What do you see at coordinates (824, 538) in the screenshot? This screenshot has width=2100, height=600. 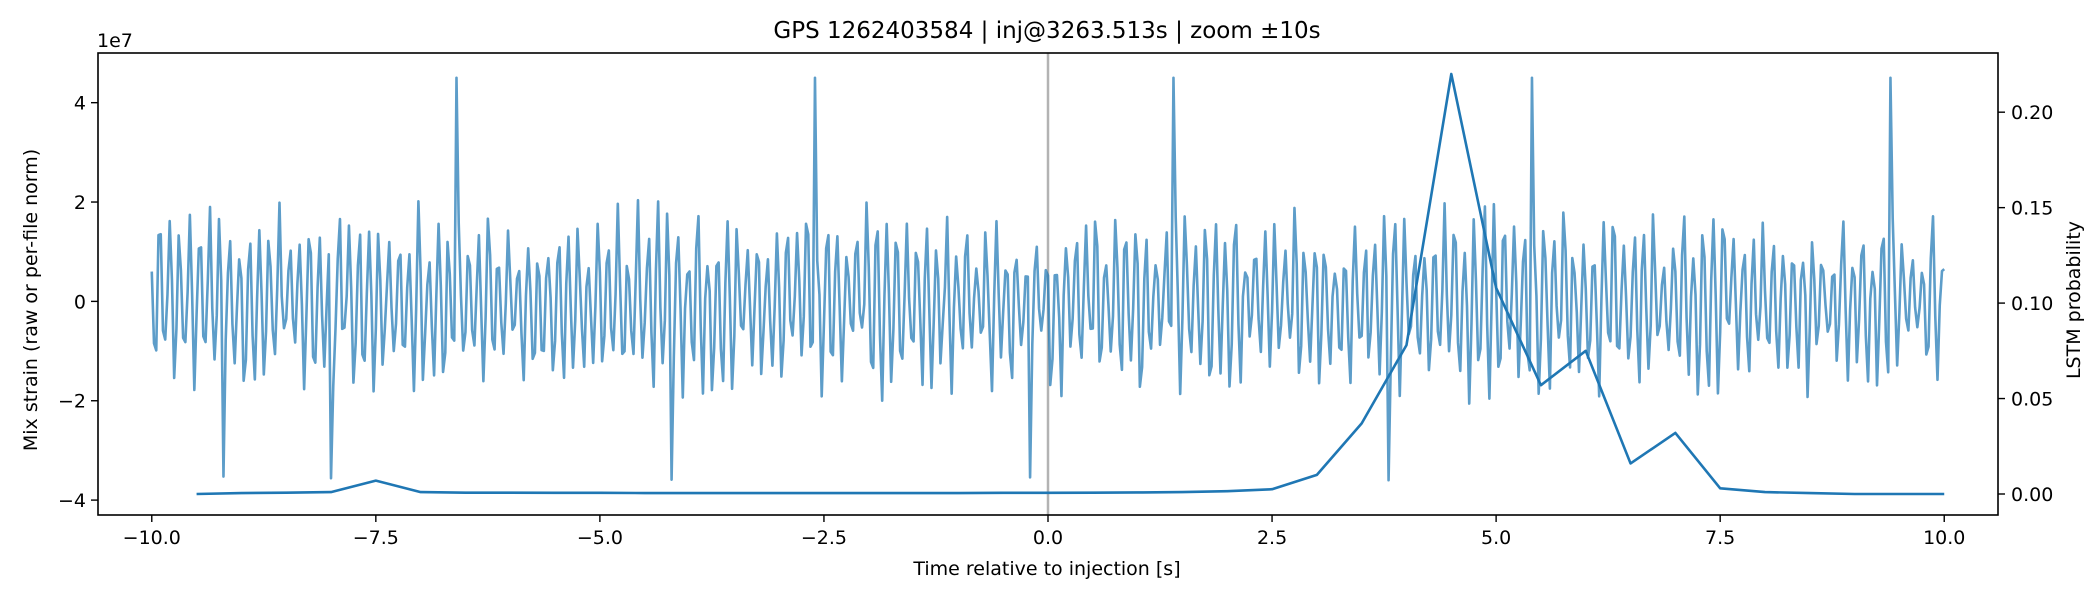 I see `x-tick-label: −2.5` at bounding box center [824, 538].